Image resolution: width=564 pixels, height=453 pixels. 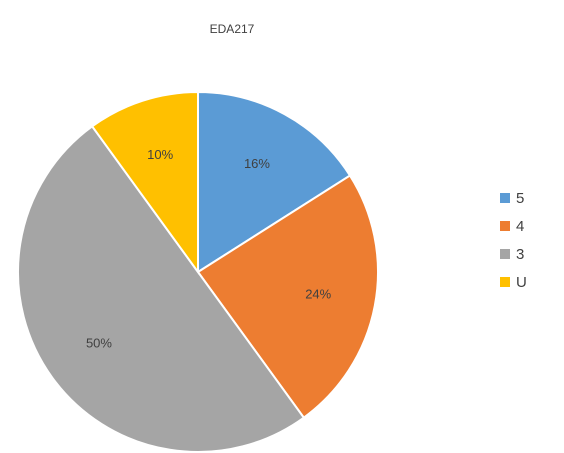 I want to click on legend-text: 3, so click(x=520, y=254).